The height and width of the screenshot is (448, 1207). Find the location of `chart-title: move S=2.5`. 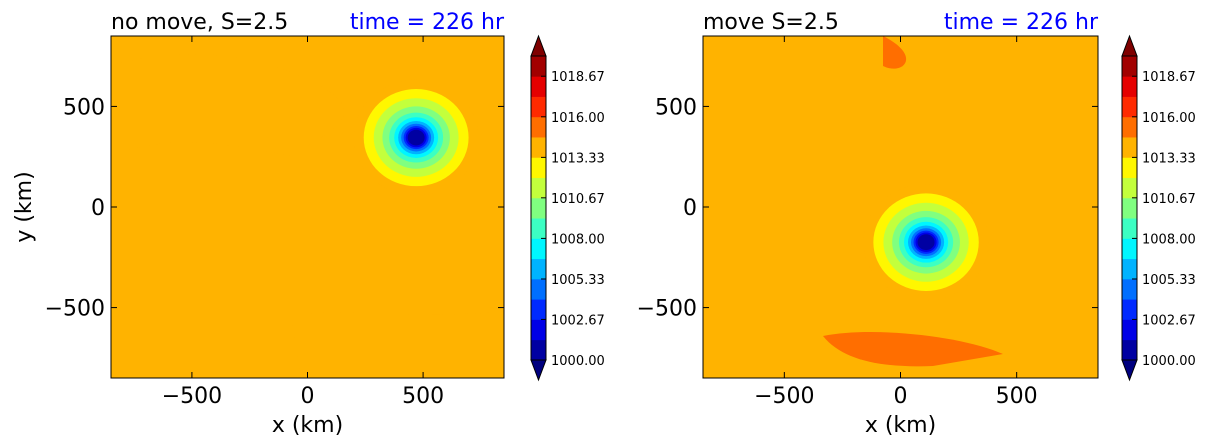

chart-title: move S=2.5 is located at coordinates (771, 22).